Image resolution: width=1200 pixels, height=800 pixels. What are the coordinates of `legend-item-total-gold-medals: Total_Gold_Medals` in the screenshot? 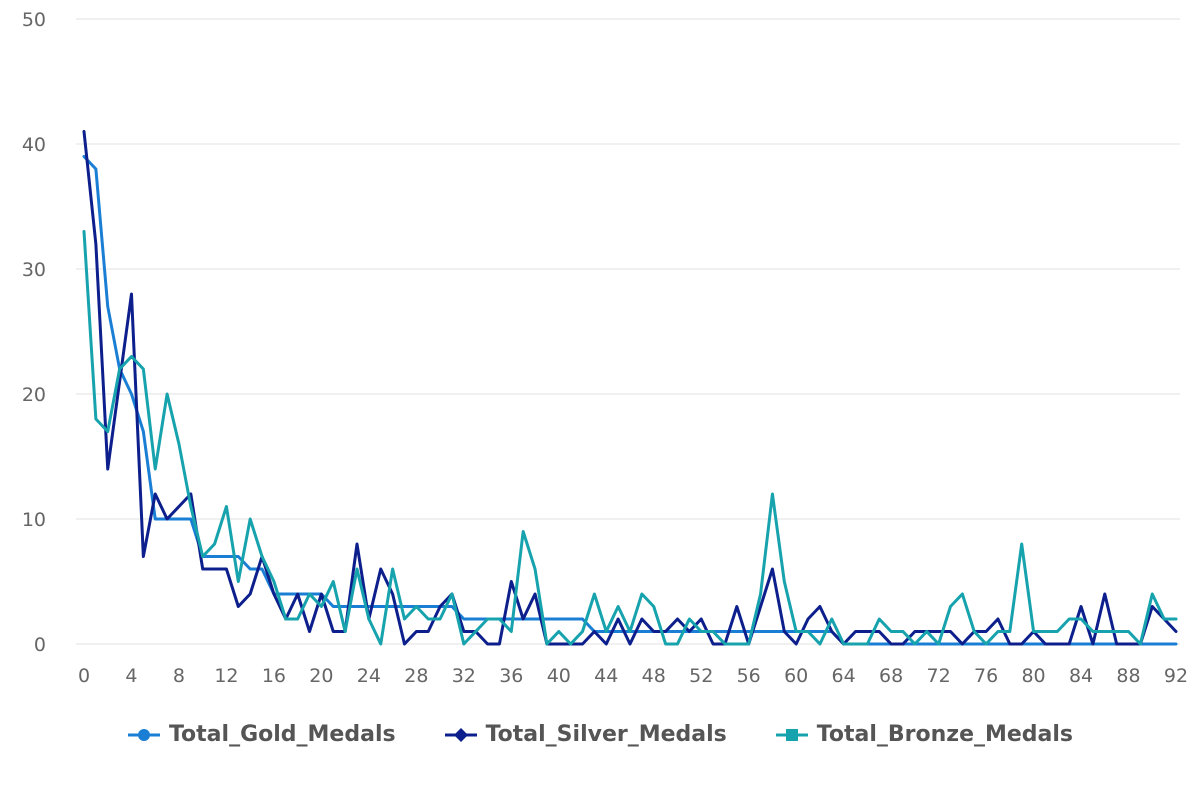 It's located at (261, 734).